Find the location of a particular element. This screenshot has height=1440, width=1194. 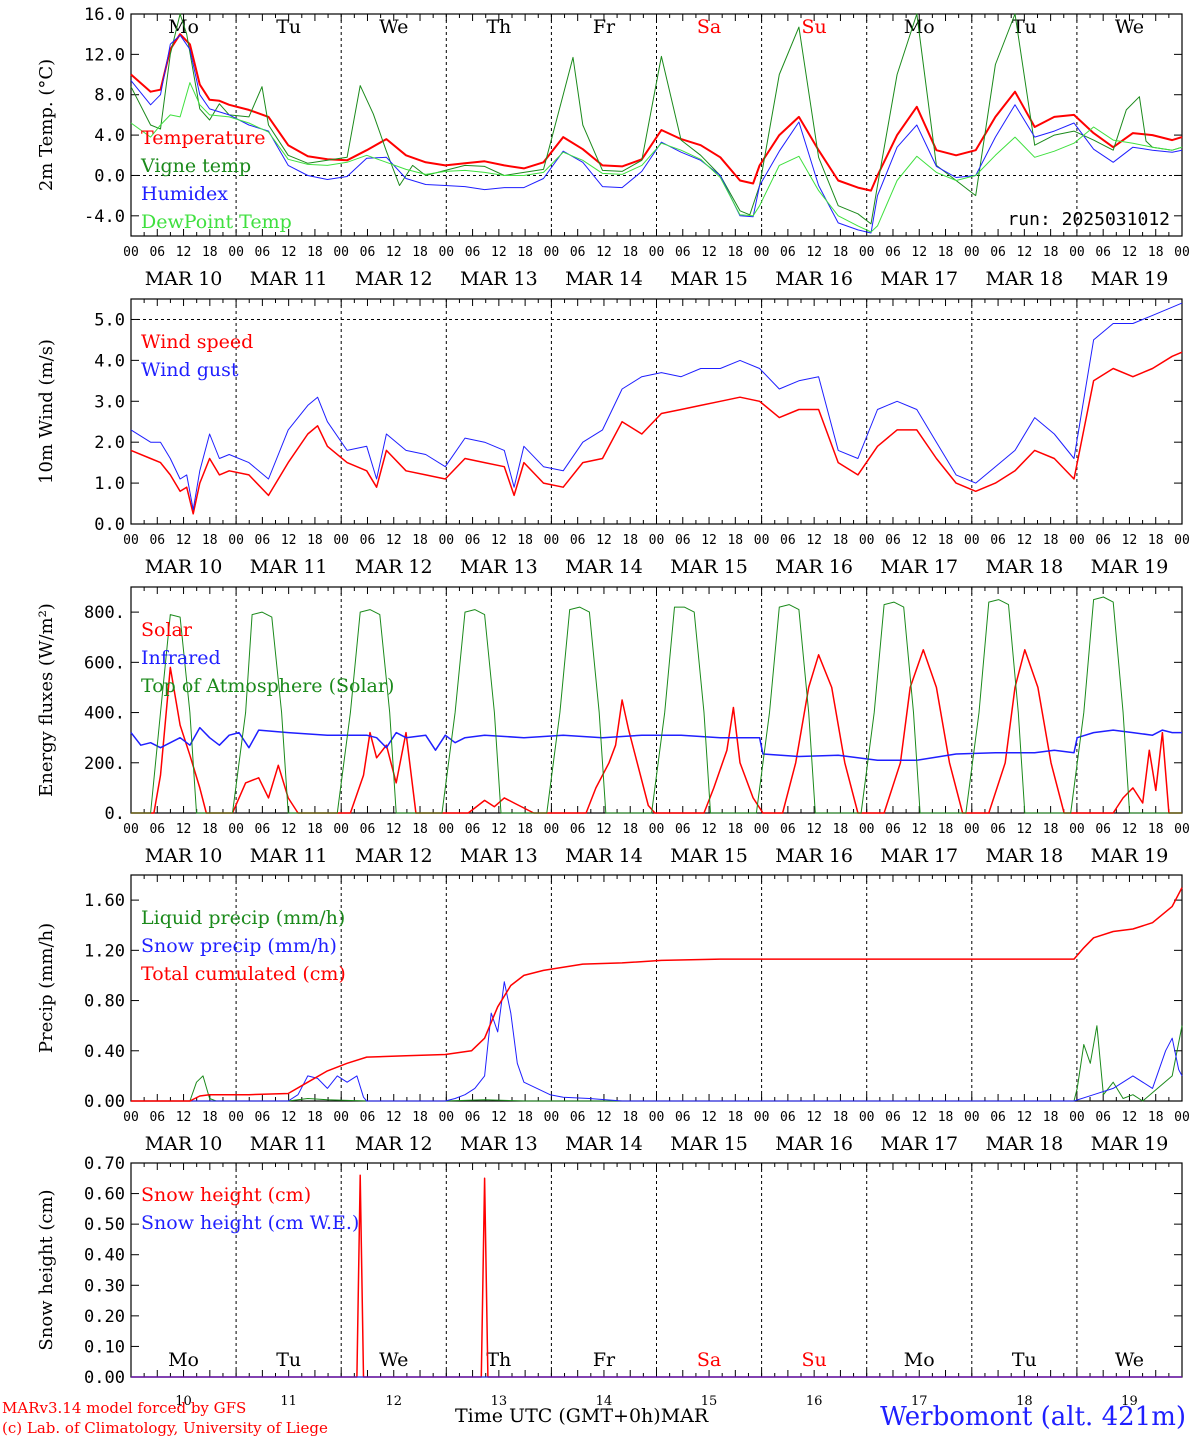

legend-entry: DewPoint Temp is located at coordinates (216, 222).